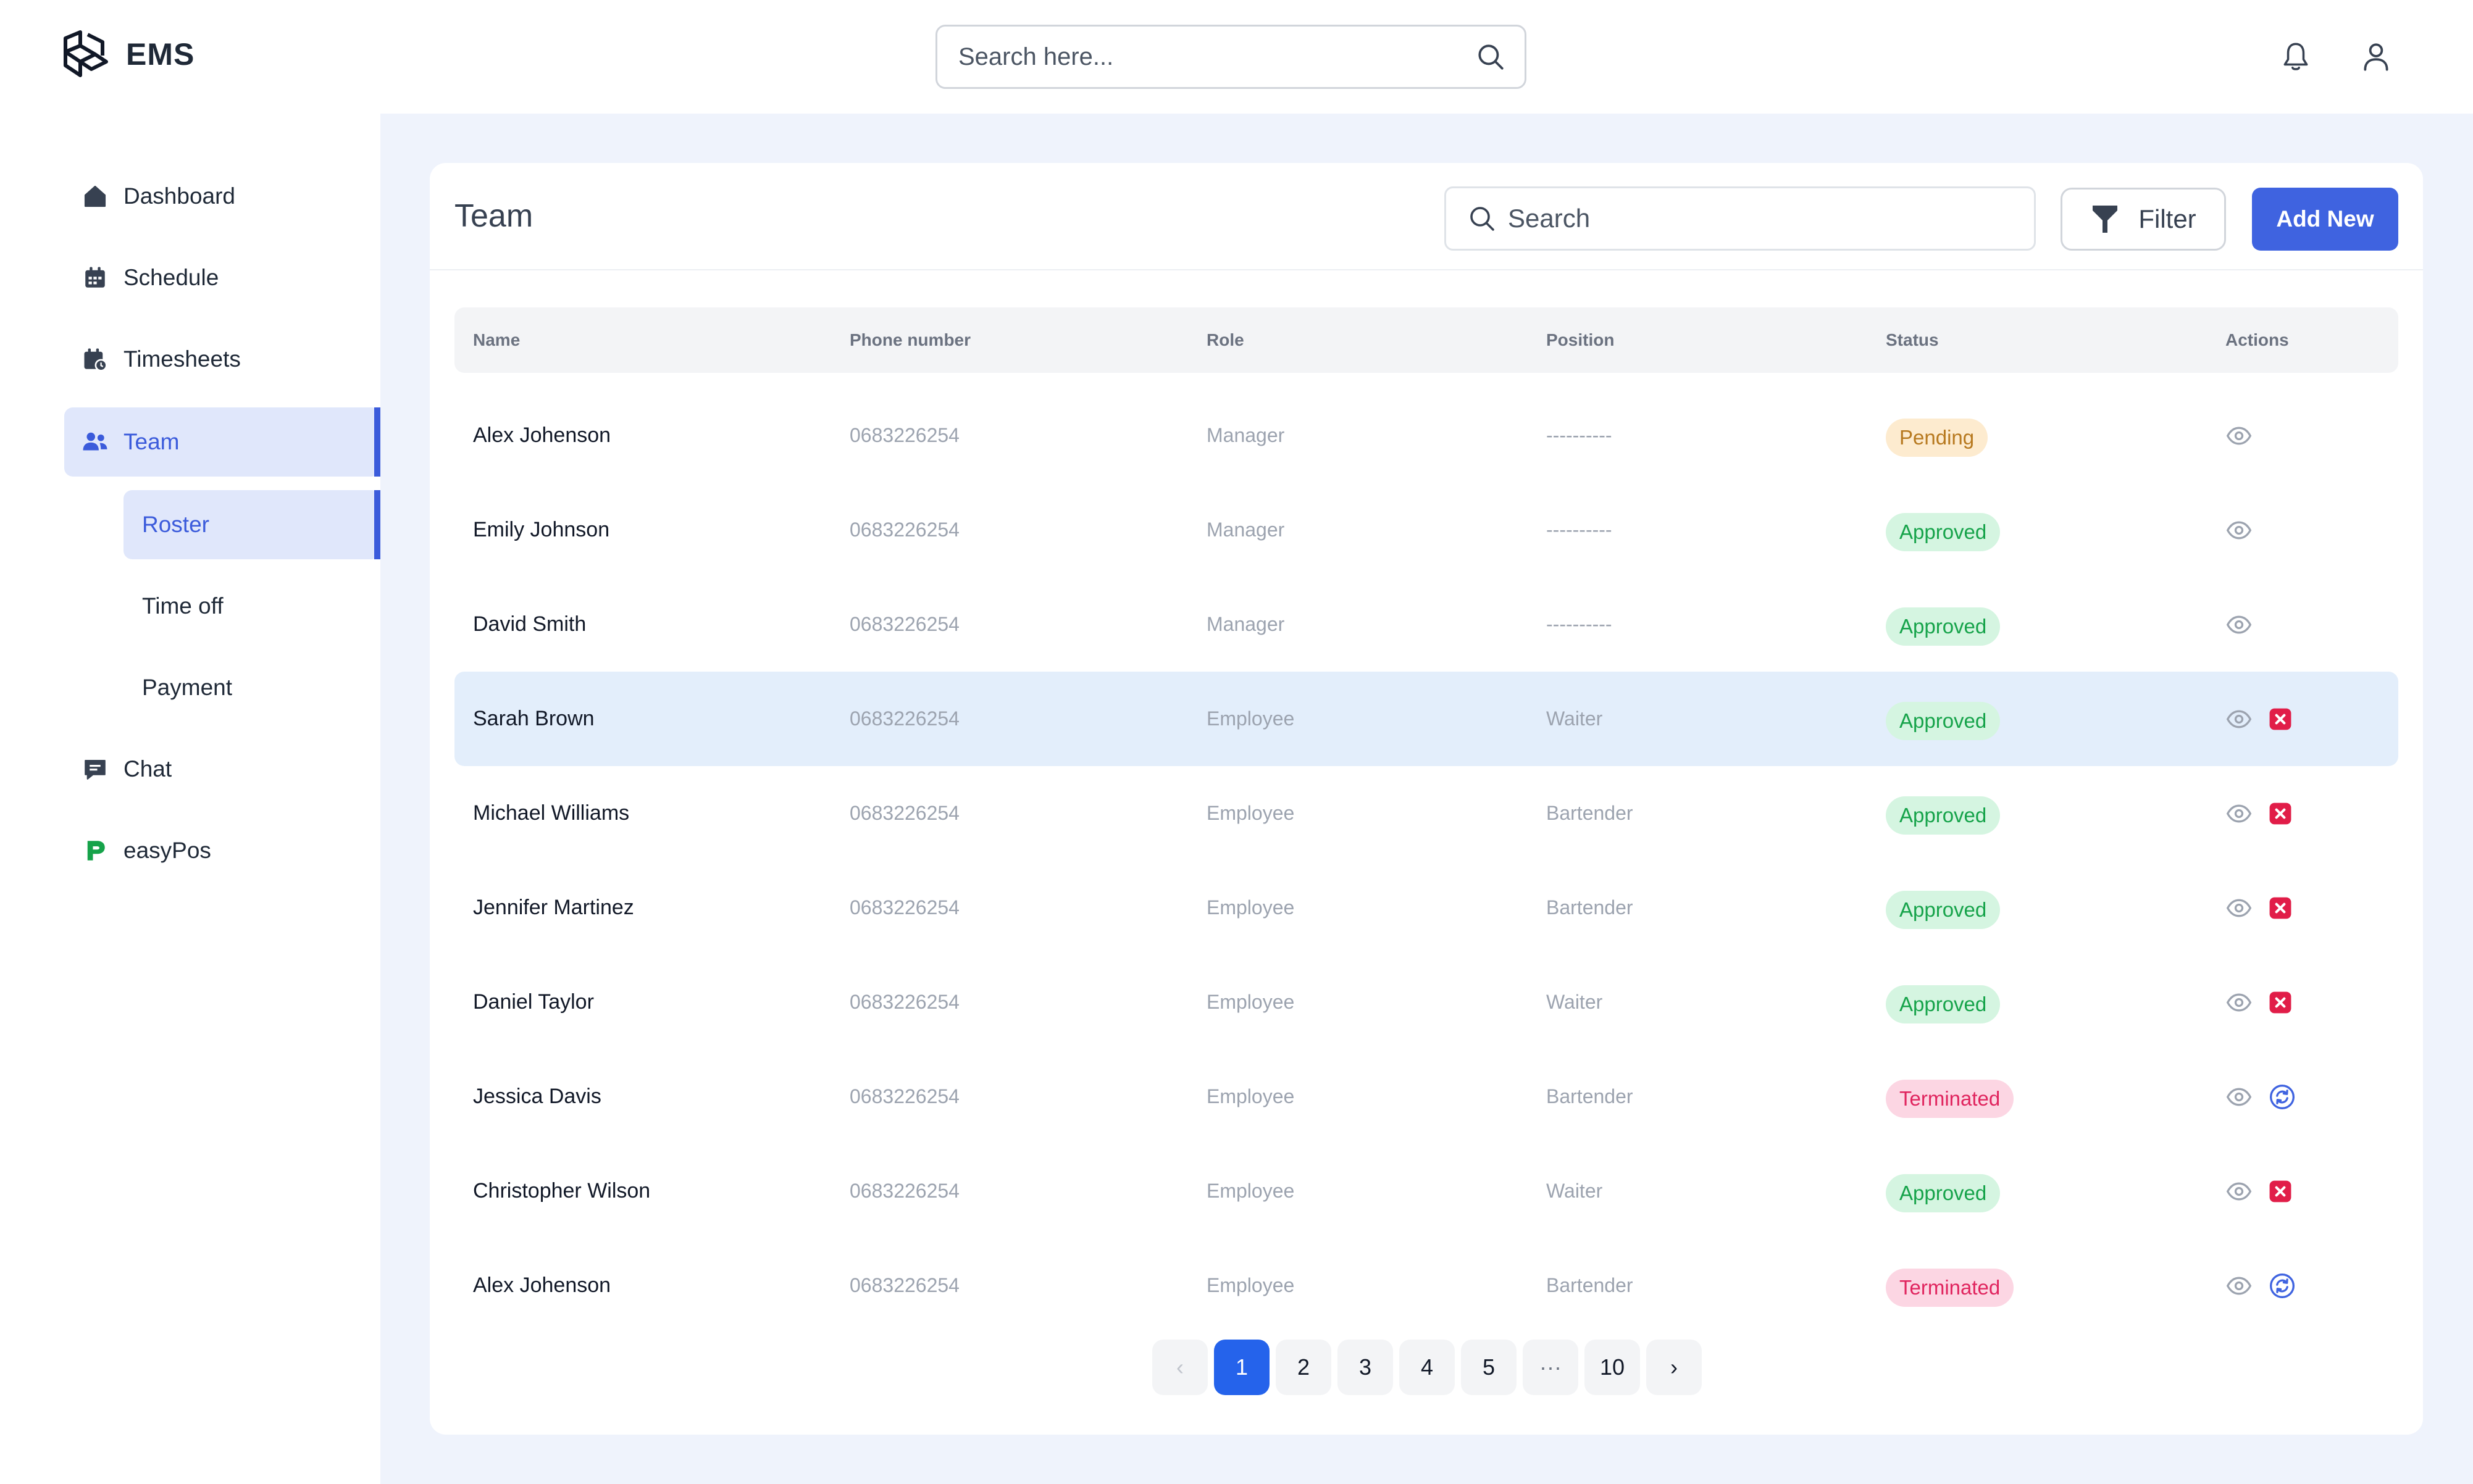  Describe the element at coordinates (2296, 57) in the screenshot. I see `bell-icon` at that location.